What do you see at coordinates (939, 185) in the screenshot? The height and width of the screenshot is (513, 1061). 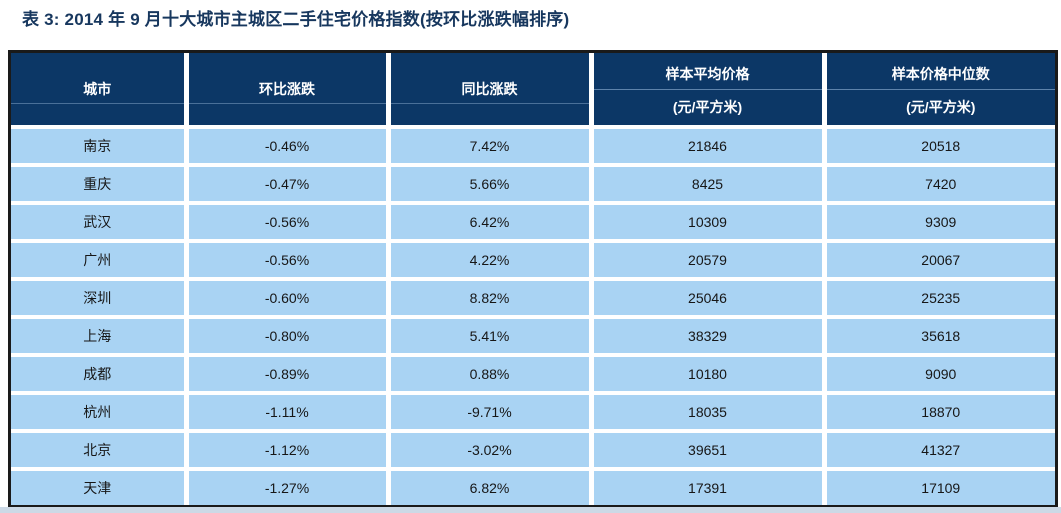 I see `cell-median-price: 7420` at bounding box center [939, 185].